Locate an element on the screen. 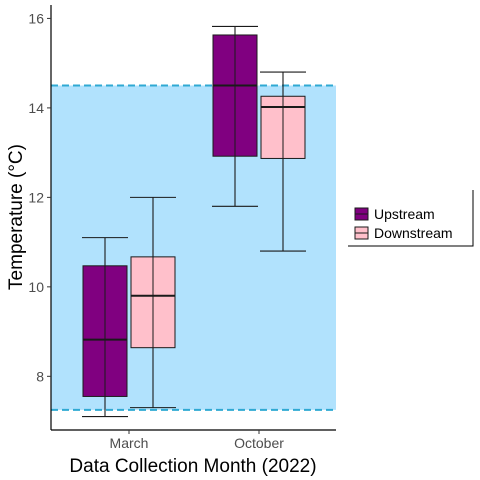 The width and height of the screenshot is (480, 480). legend-label-downstream: Downstream is located at coordinates (413, 233).